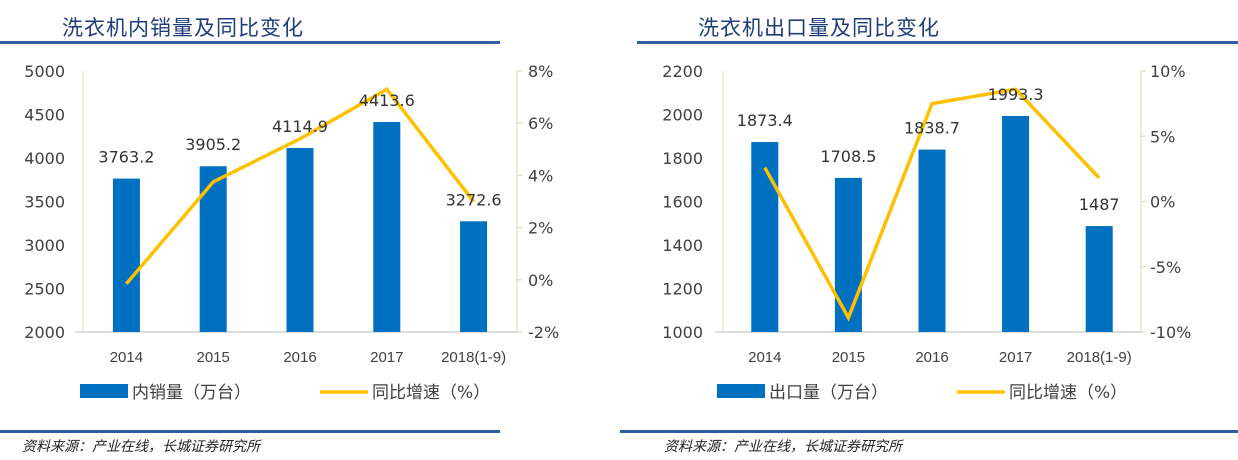 This screenshot has width=1238, height=460. Describe the element at coordinates (543, 332) in the screenshot. I see `y-tick-label-right: -2%` at that location.